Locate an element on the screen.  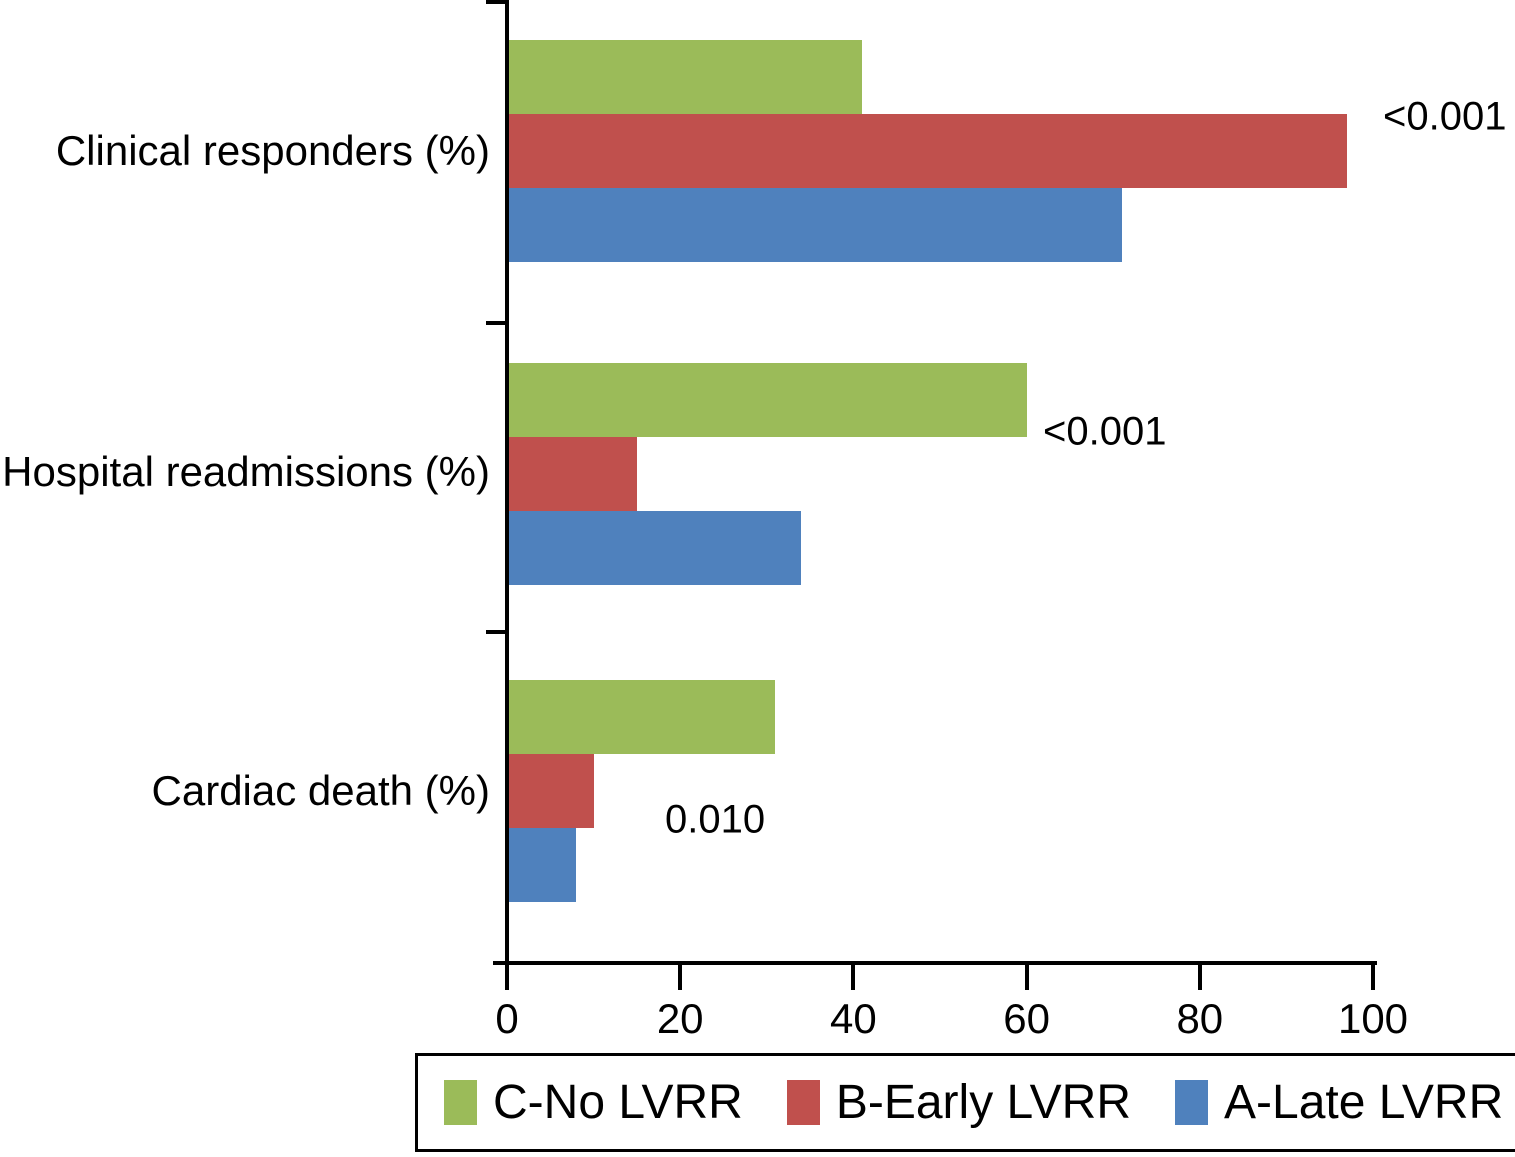
x-tick-label-20: 20 is located at coordinates (680, 1018).